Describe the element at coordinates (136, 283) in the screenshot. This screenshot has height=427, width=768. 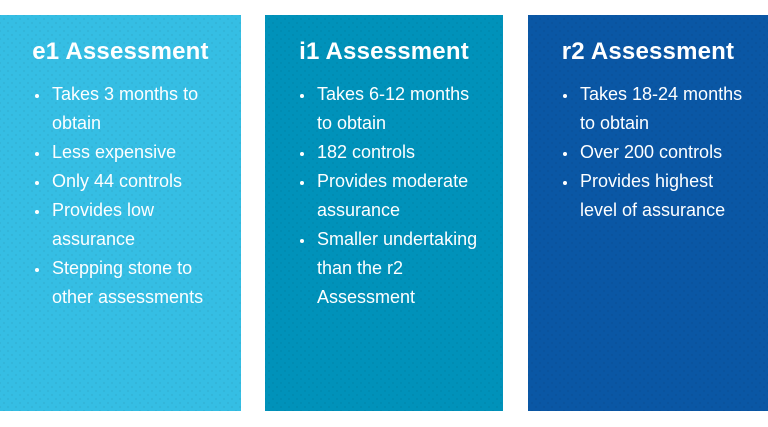
I see `bullet-item: Stepping stone to other assessments` at that location.